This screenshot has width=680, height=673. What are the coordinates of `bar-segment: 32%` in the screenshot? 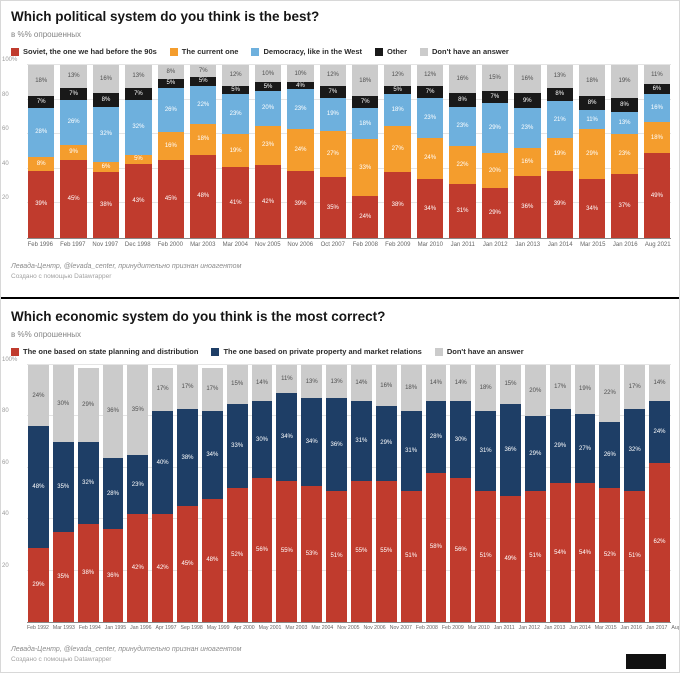 It's located at (88, 483).